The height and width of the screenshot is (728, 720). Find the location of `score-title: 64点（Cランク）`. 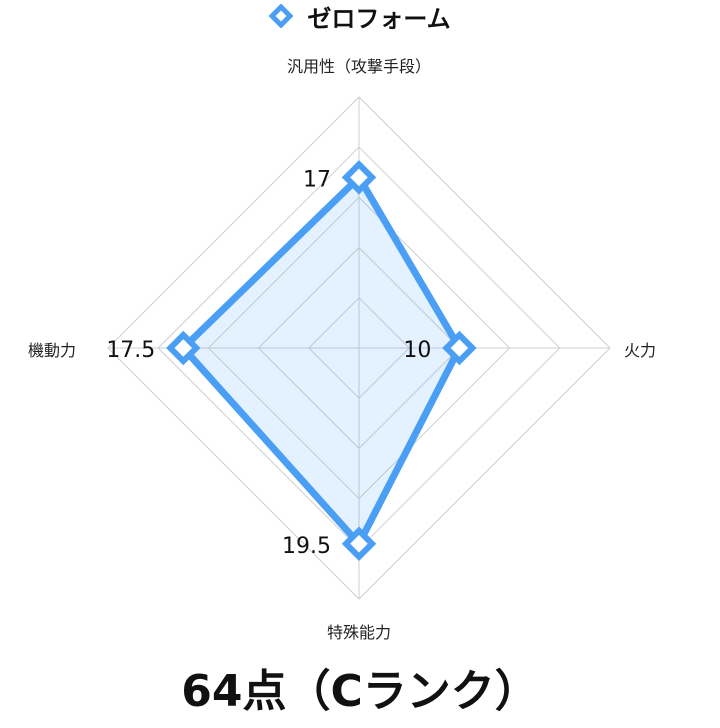

score-title: 64点（Cランク） is located at coordinates (360, 691).